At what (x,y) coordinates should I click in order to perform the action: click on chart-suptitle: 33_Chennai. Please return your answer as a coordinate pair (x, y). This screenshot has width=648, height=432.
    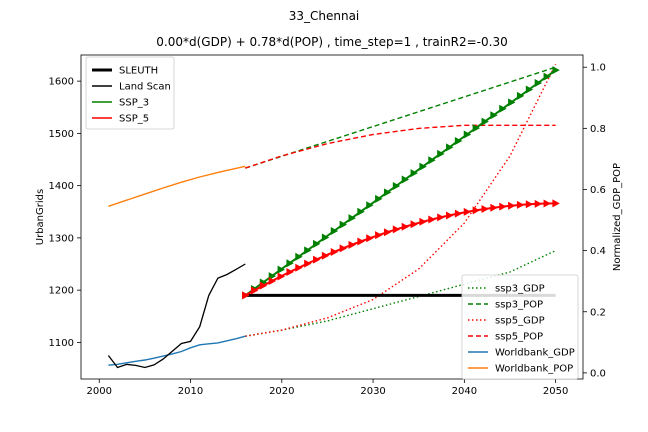
    Looking at the image, I should click on (324, 16).